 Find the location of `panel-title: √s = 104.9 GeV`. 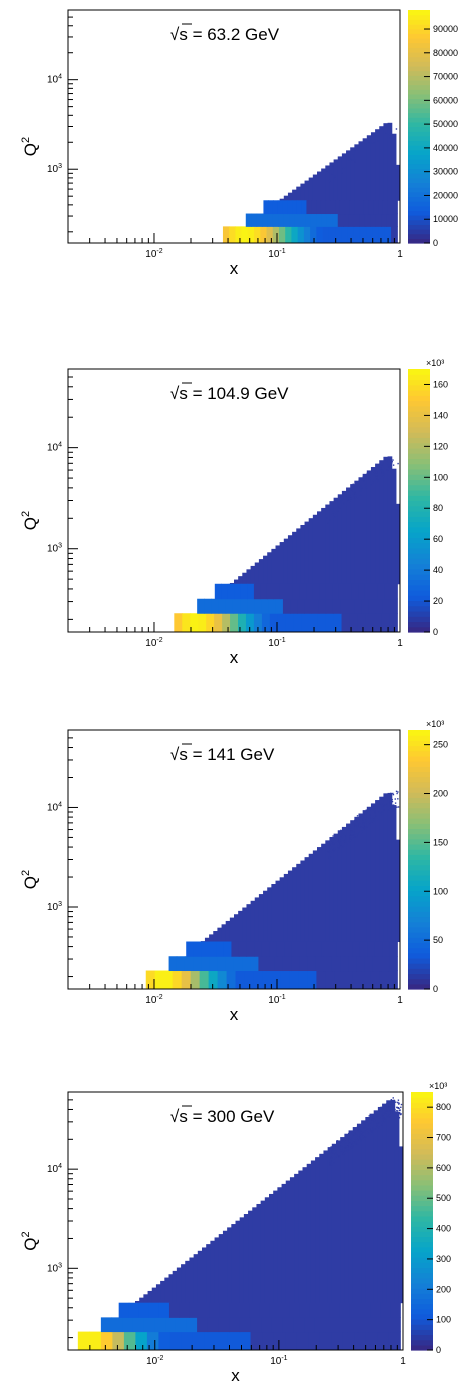

panel-title: √s = 104.9 GeV is located at coordinates (229, 393).